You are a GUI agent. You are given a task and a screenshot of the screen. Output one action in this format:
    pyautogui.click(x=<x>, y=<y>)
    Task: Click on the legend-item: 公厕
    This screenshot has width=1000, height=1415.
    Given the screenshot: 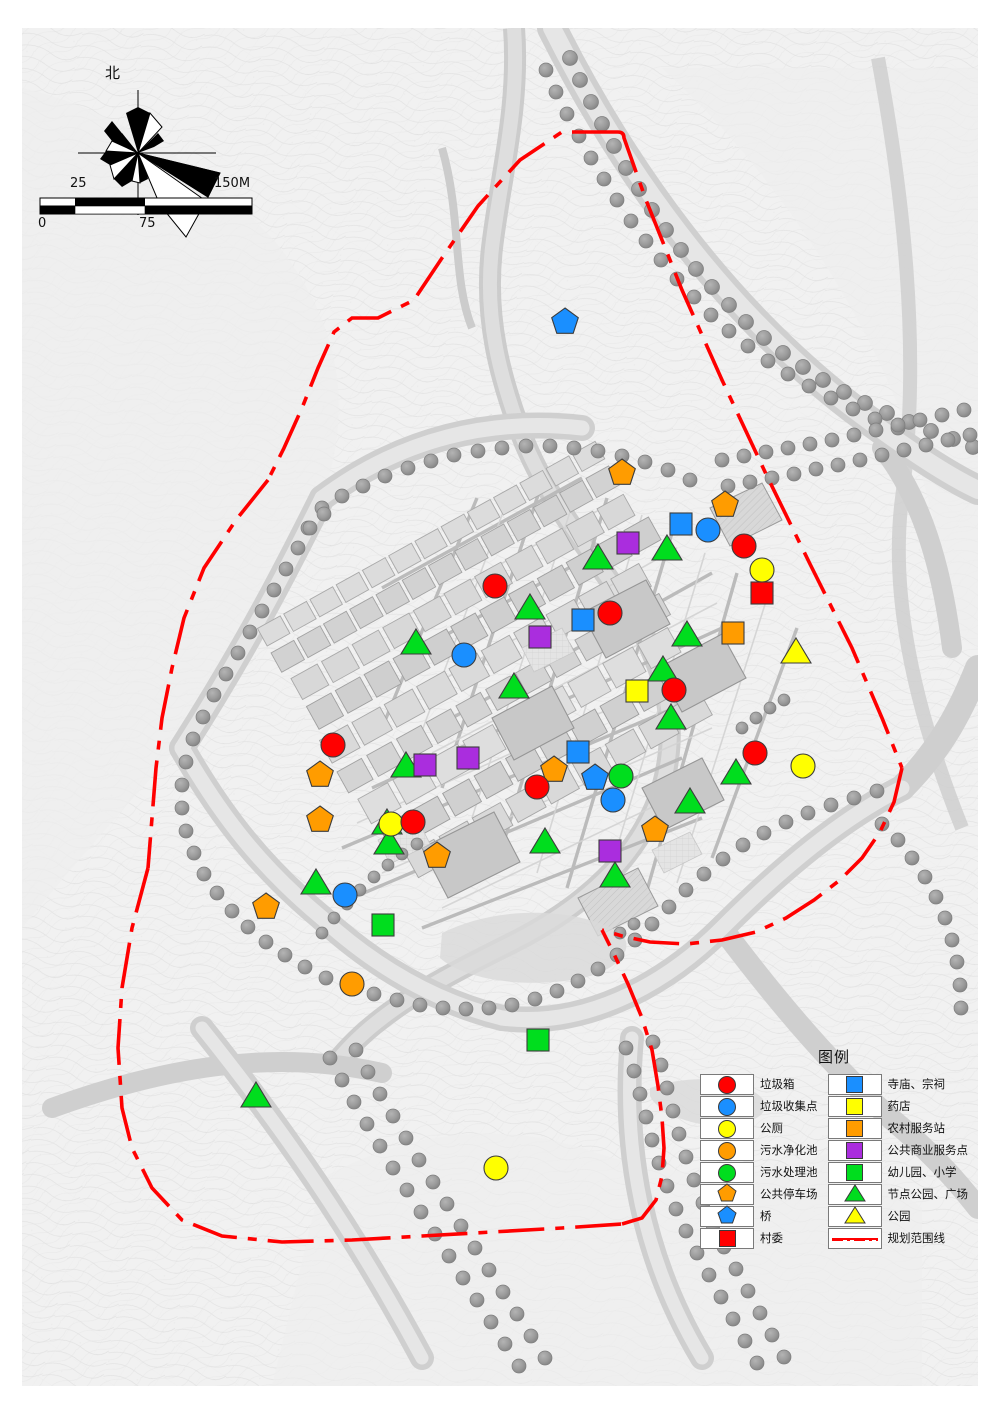 What is the action you would take?
    pyautogui.click(x=759, y=1128)
    